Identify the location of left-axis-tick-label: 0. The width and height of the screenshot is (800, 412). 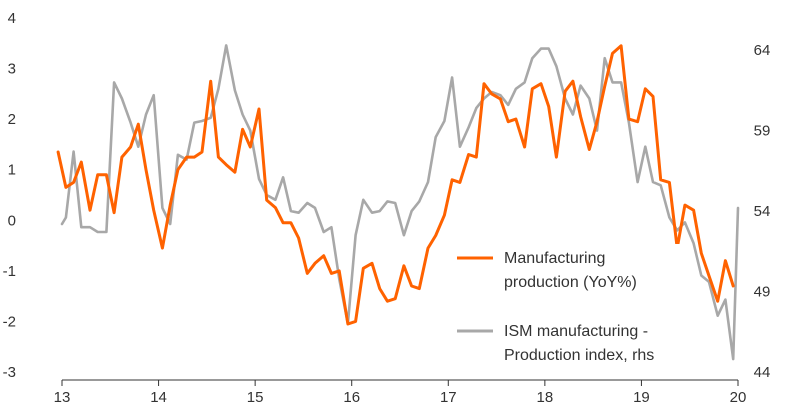
(12, 220).